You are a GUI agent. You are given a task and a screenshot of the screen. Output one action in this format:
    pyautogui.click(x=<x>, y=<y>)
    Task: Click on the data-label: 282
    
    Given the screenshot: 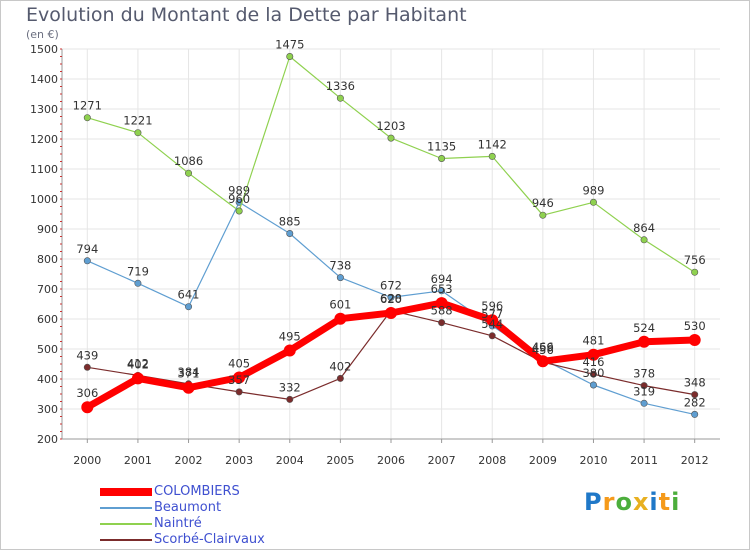 What is the action you would take?
    pyautogui.click(x=695, y=402)
    